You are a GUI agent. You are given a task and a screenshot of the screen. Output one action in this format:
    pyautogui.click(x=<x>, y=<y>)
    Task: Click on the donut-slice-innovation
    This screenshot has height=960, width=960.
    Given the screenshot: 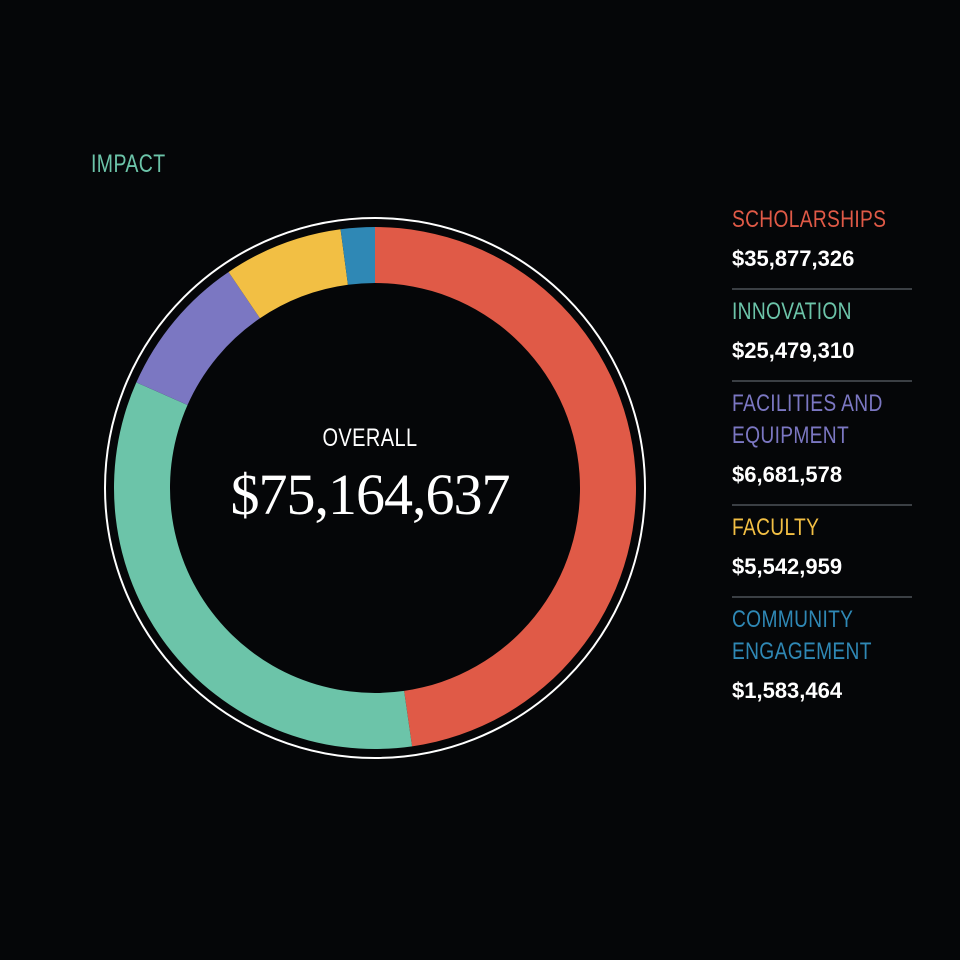 What is the action you would take?
    pyautogui.click(x=263, y=565)
    